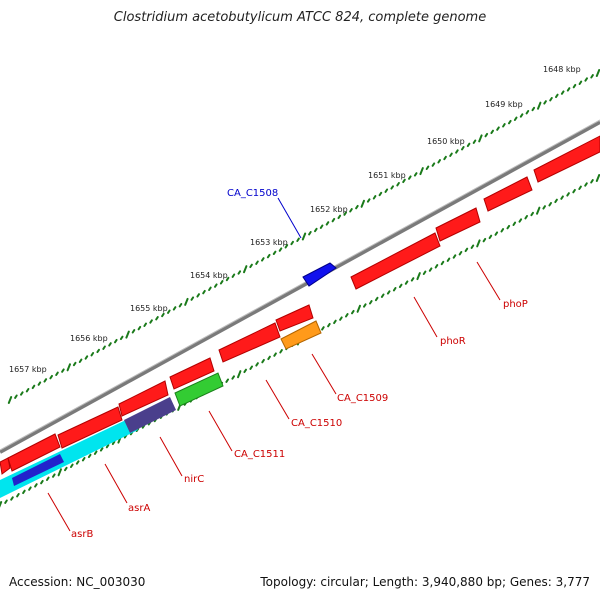 The height and width of the screenshot is (600, 600). What do you see at coordinates (252, 193) in the screenshot?
I see `gene-label-ca-c1508: CA_C1508` at bounding box center [252, 193].